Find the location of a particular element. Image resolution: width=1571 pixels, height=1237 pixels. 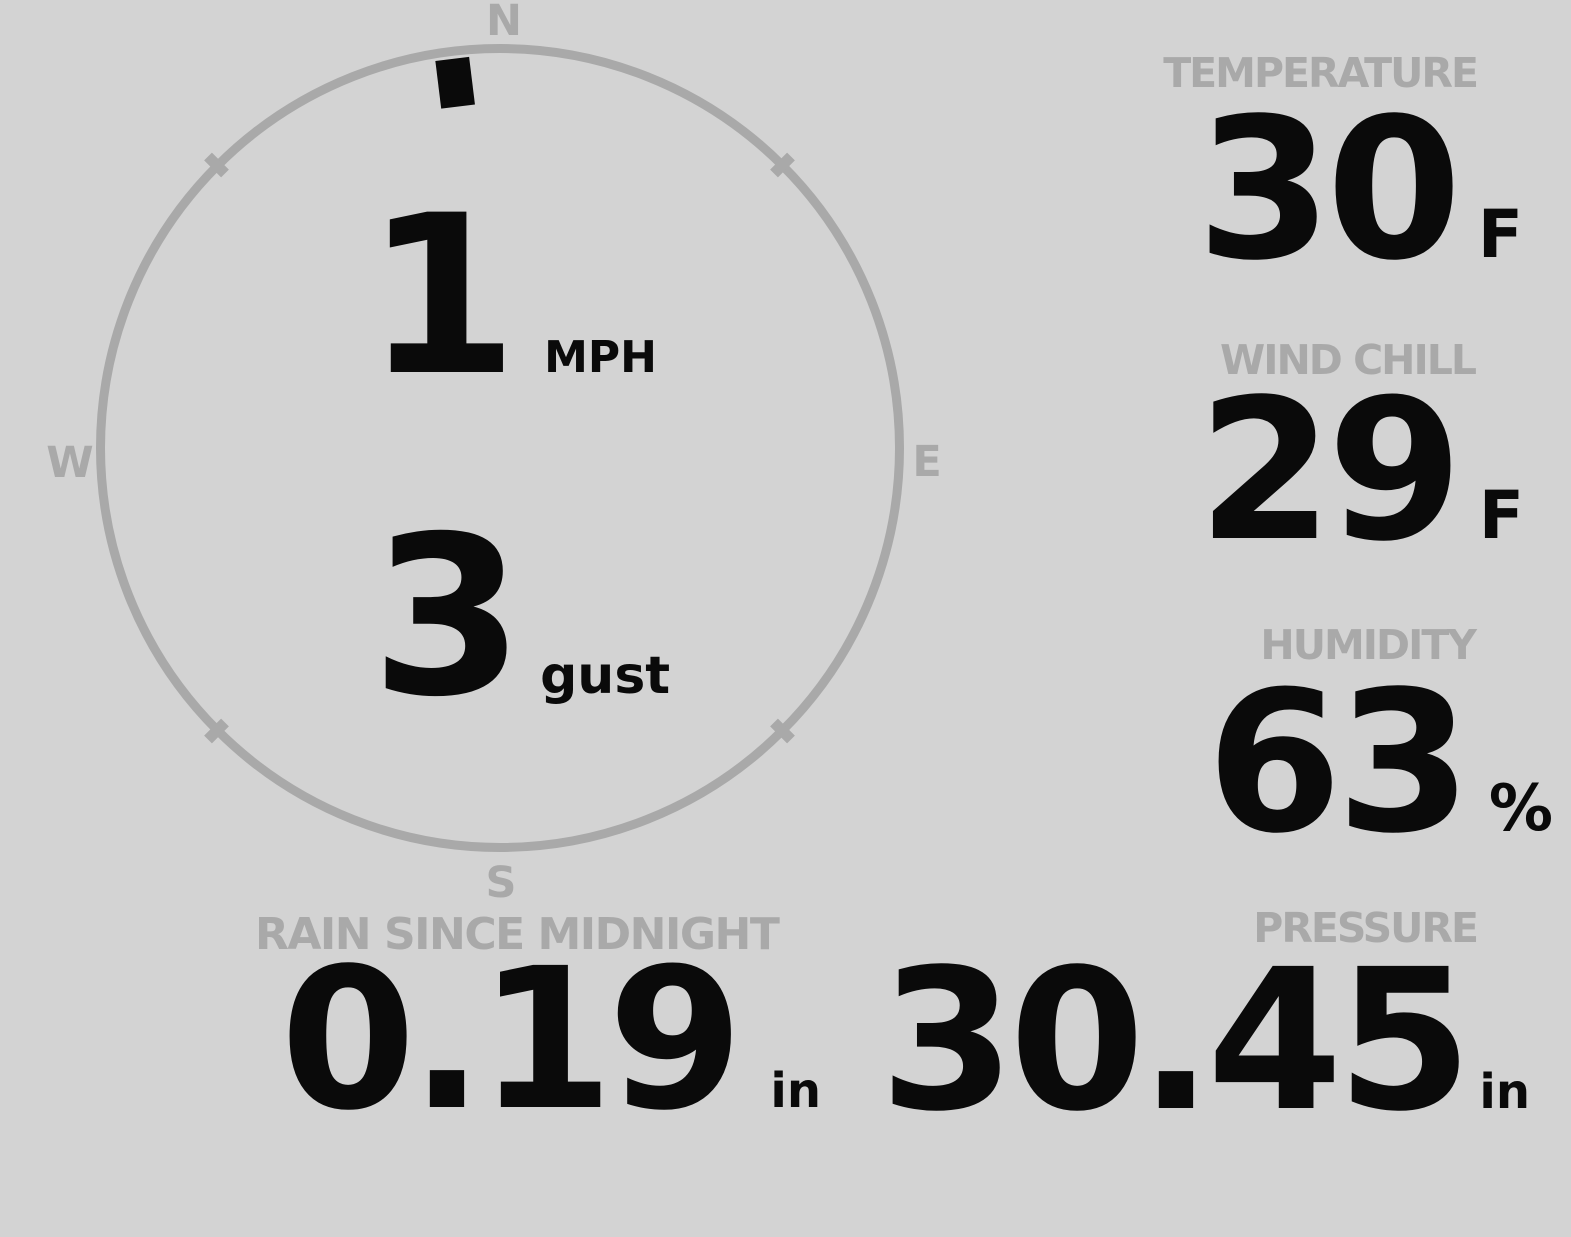

wind-direction-marker is located at coordinates (455, 82).